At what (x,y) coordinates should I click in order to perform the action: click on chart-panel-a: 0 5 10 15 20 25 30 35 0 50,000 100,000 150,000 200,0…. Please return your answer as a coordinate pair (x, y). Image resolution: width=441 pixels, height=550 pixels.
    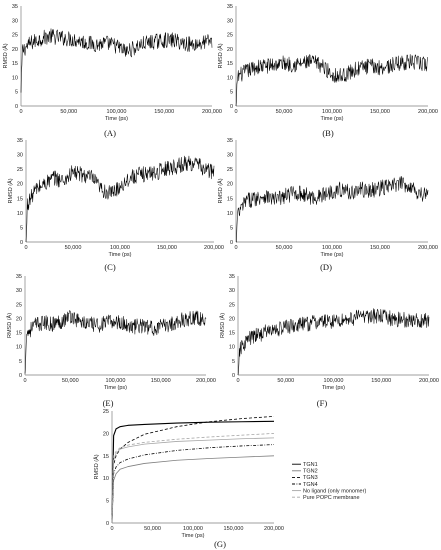
    Looking at the image, I should click on (112, 71).